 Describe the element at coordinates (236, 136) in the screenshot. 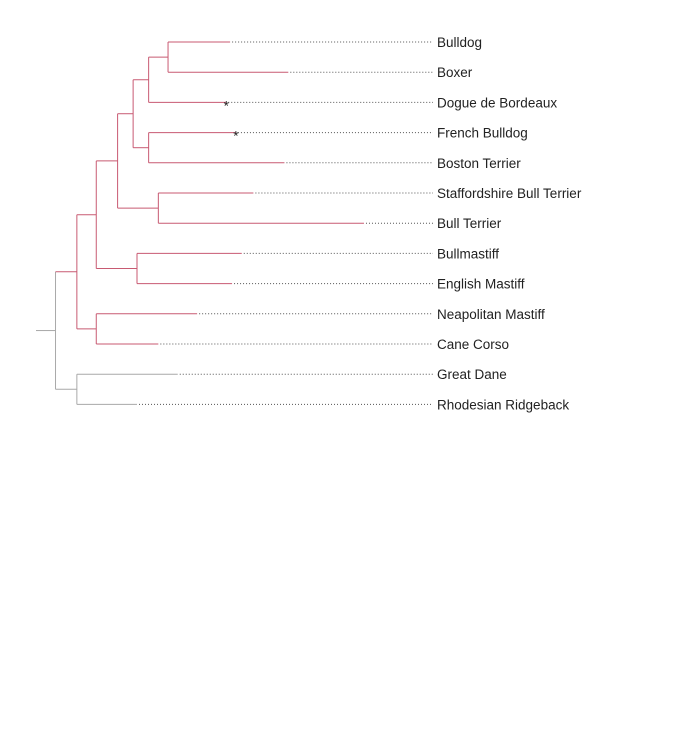

I see `marker-french-bulldog: *` at that location.